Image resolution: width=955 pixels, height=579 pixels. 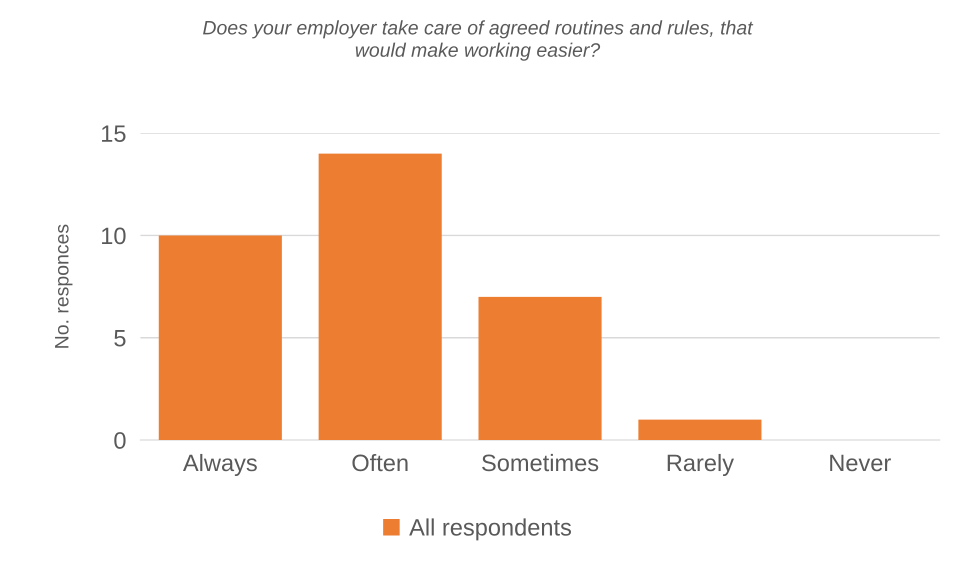 I want to click on y-tick-label: 15, so click(x=114, y=133).